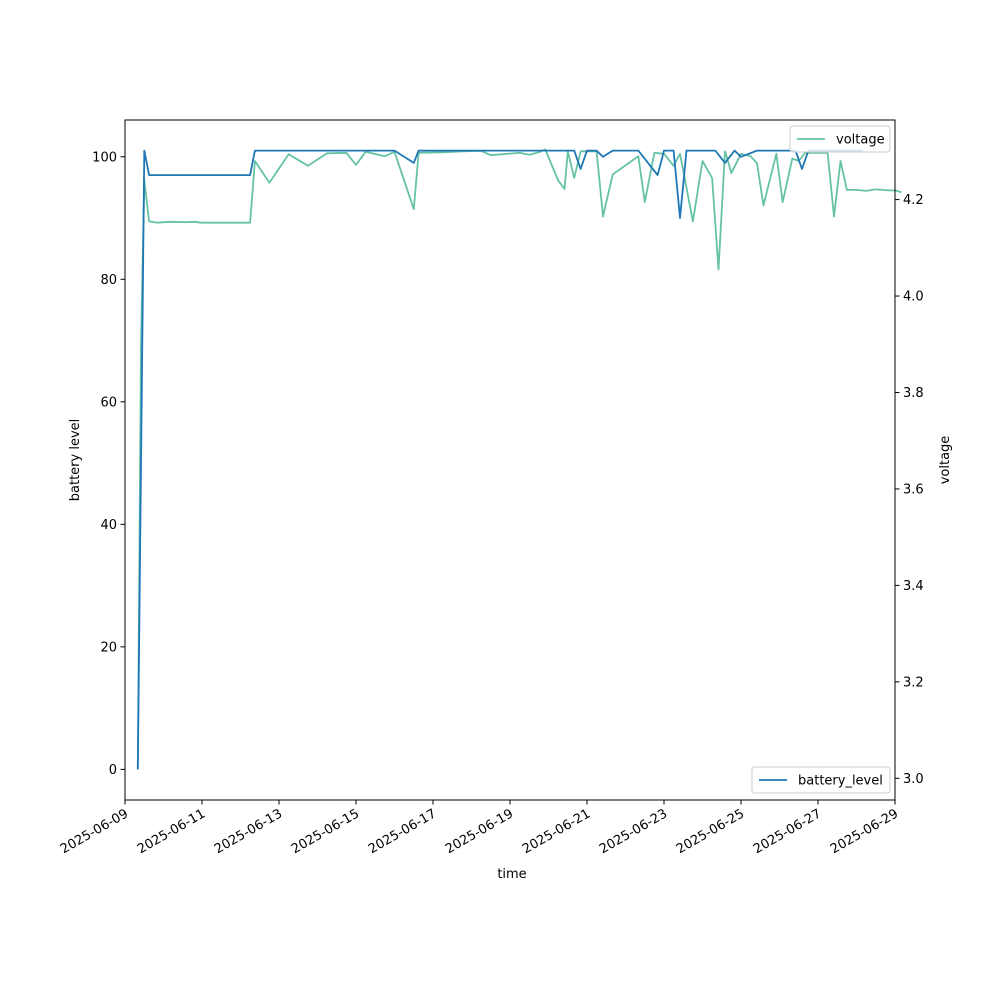 Image resolution: width=1000 pixels, height=1000 pixels. I want to click on legend-battery-level-label: battery_level, so click(840, 781).